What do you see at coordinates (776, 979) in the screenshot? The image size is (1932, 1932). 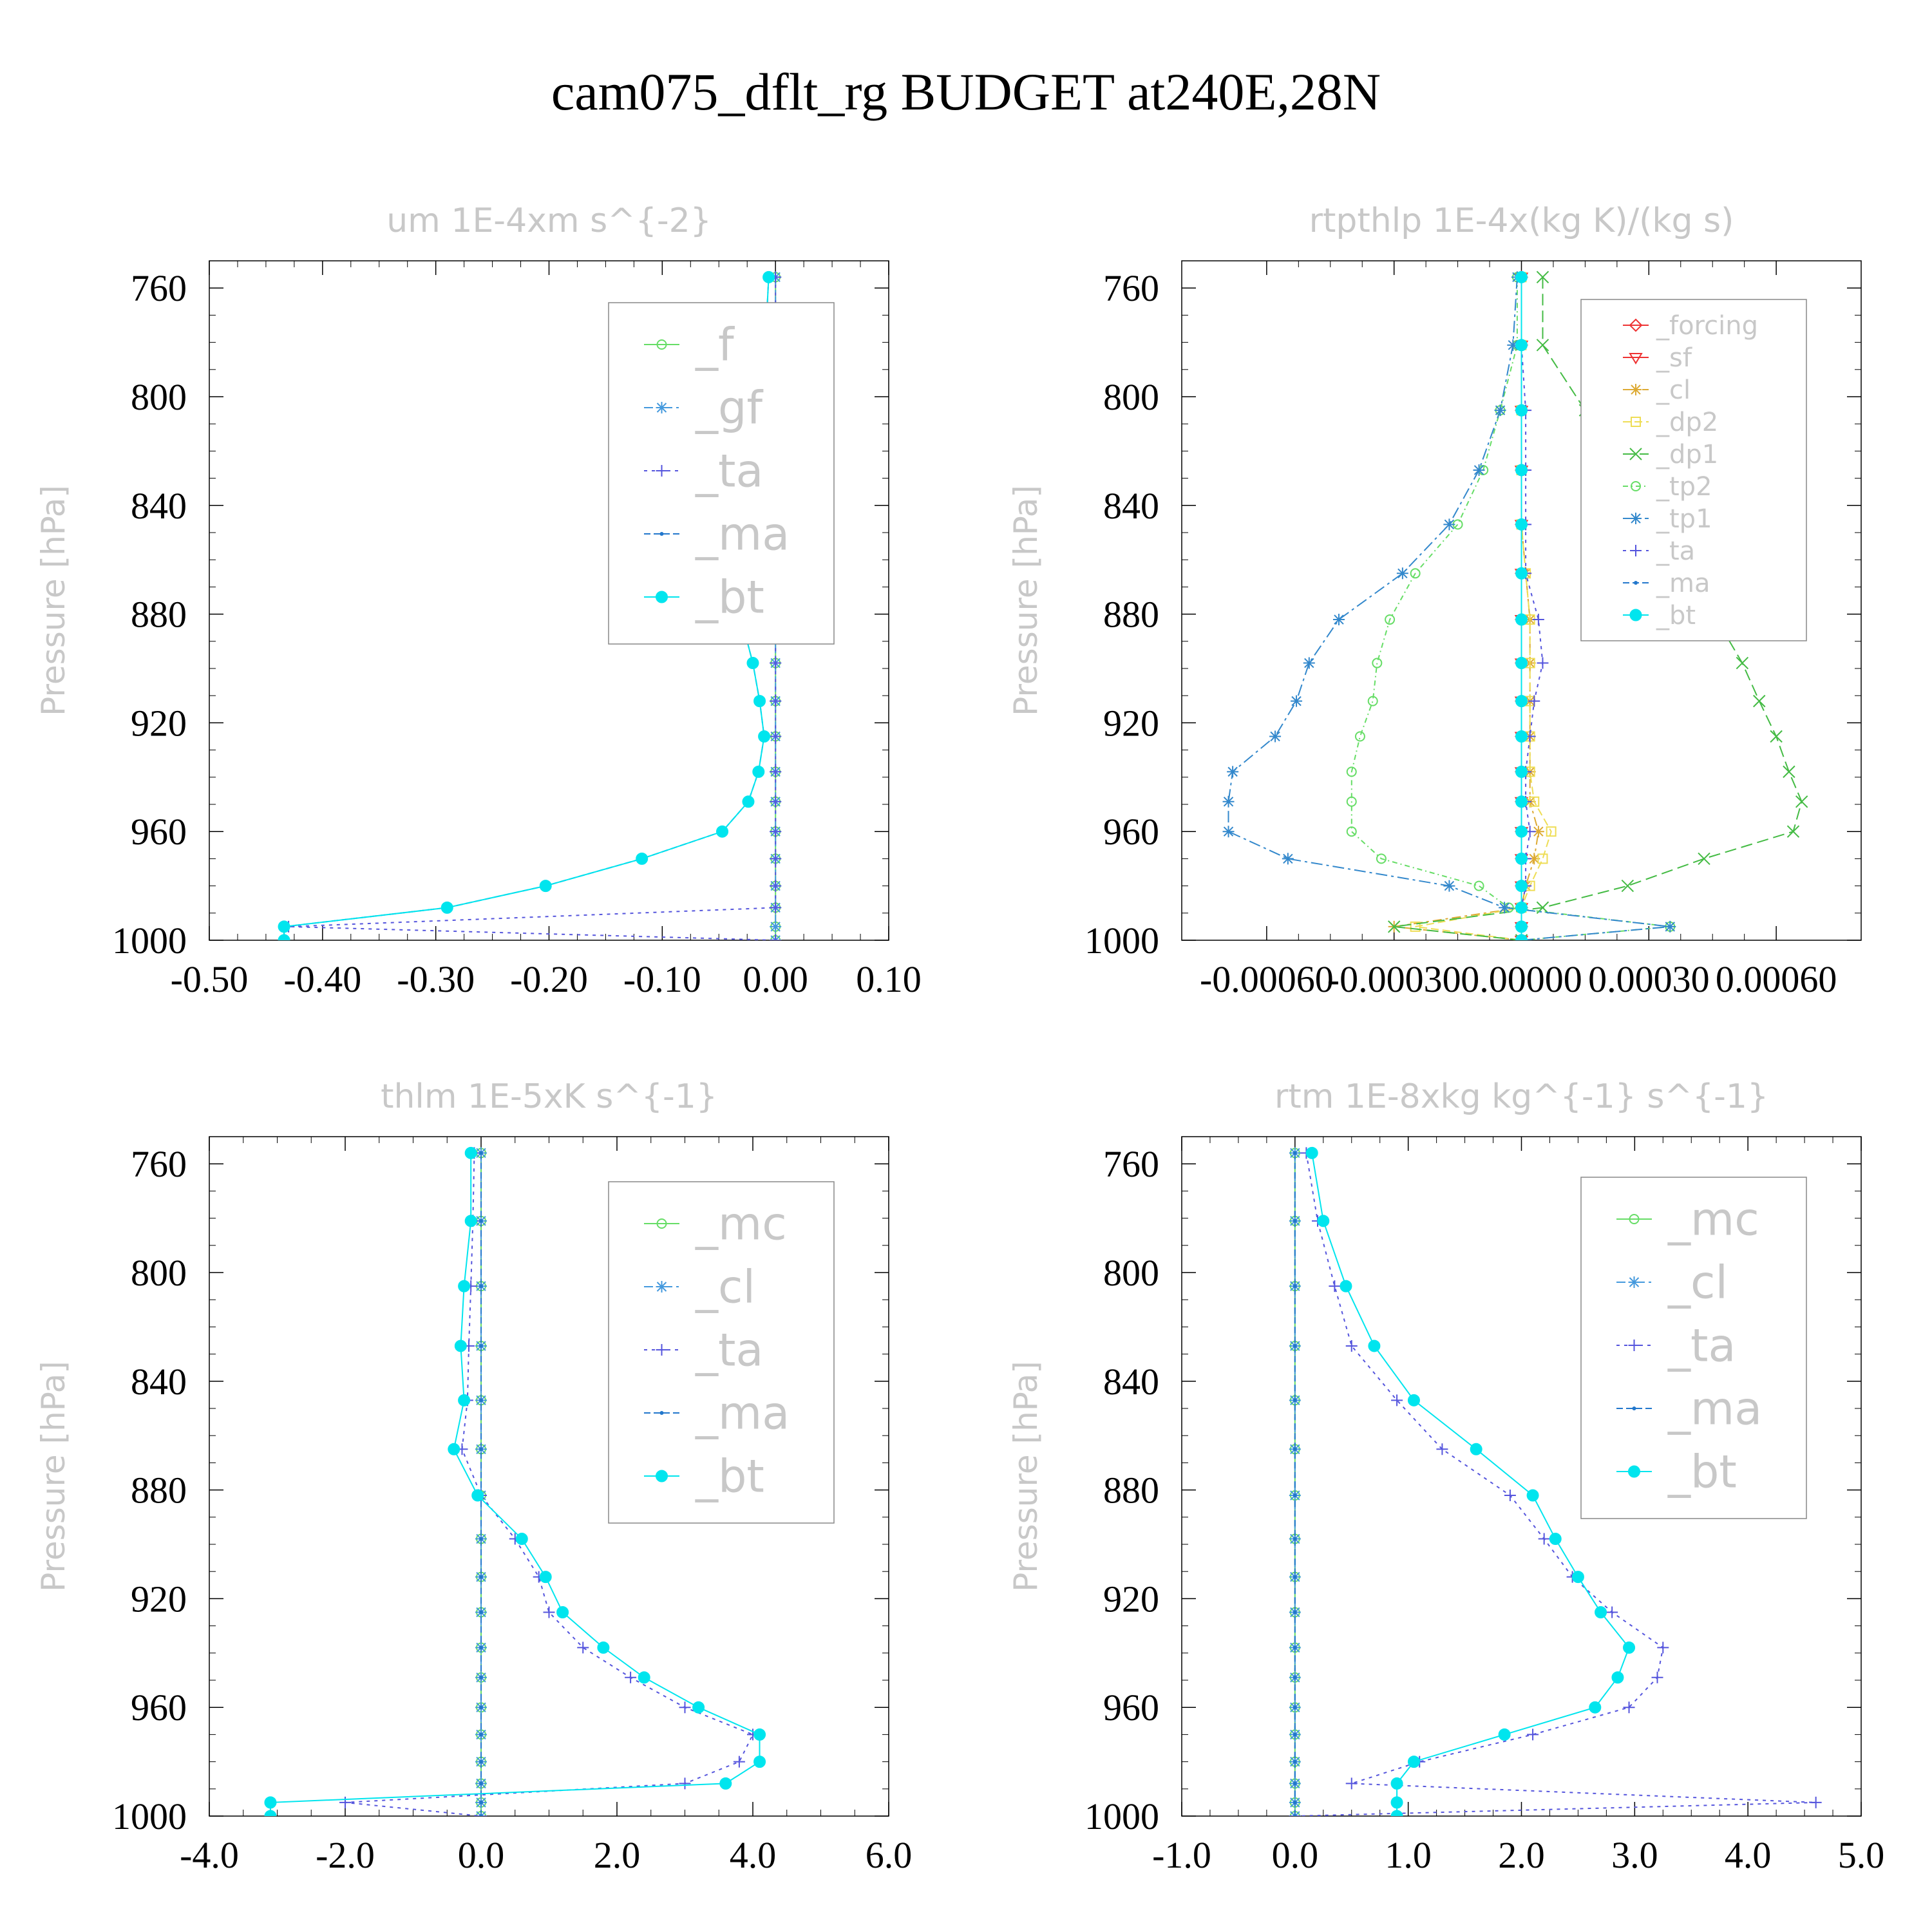 I see `x-tick-label: 0.00` at bounding box center [776, 979].